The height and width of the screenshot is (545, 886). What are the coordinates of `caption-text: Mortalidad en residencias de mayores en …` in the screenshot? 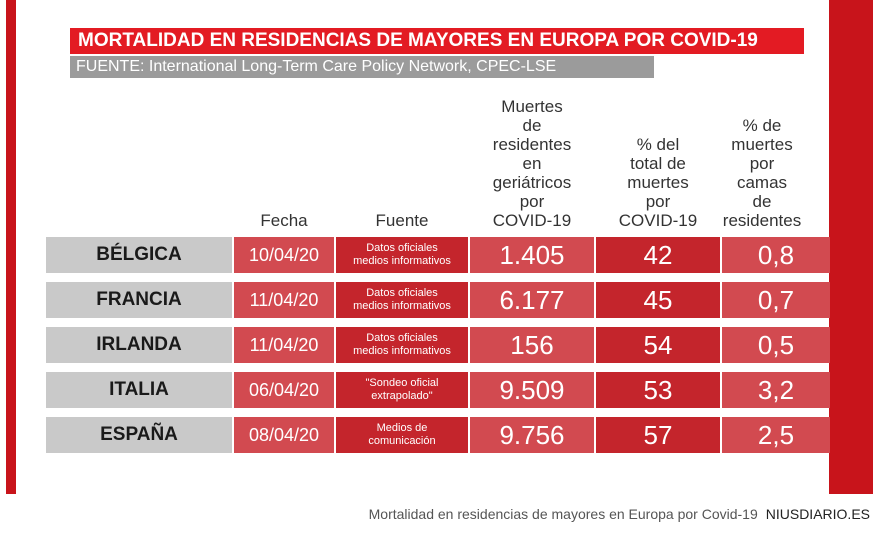 It's located at (563, 514).